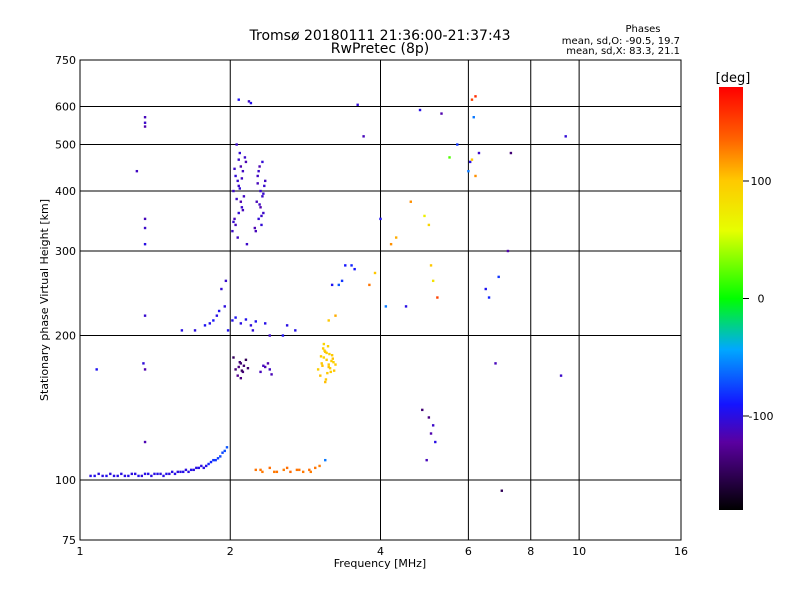 The height and width of the screenshot is (600, 800). I want to click on y-tick-label: 300, so click(65, 251).